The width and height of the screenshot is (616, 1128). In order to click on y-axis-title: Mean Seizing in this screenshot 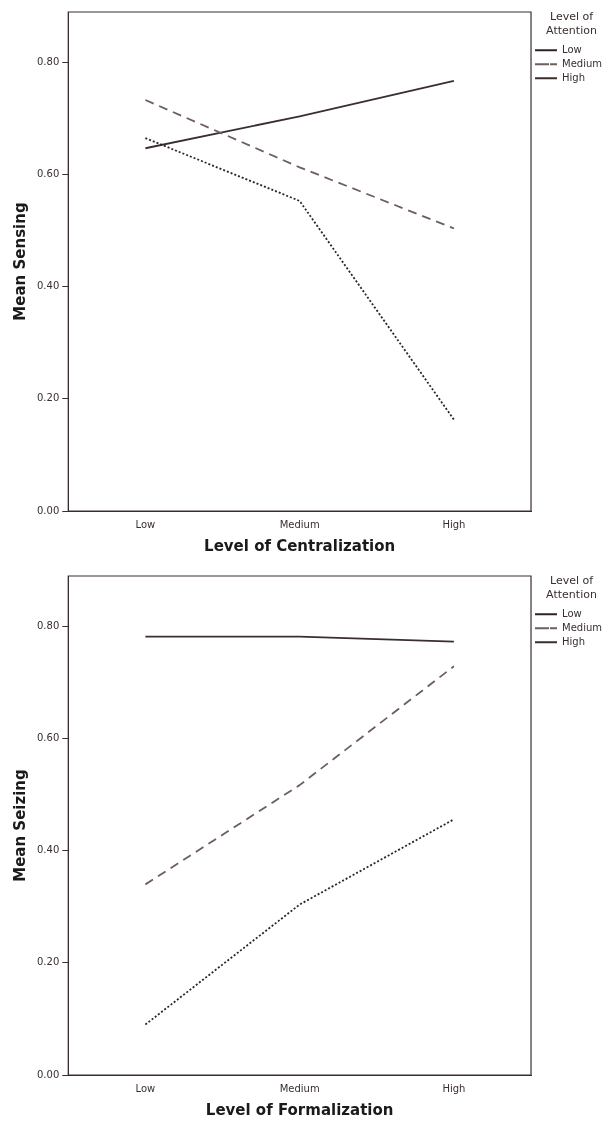, I will do `click(19, 825)`.